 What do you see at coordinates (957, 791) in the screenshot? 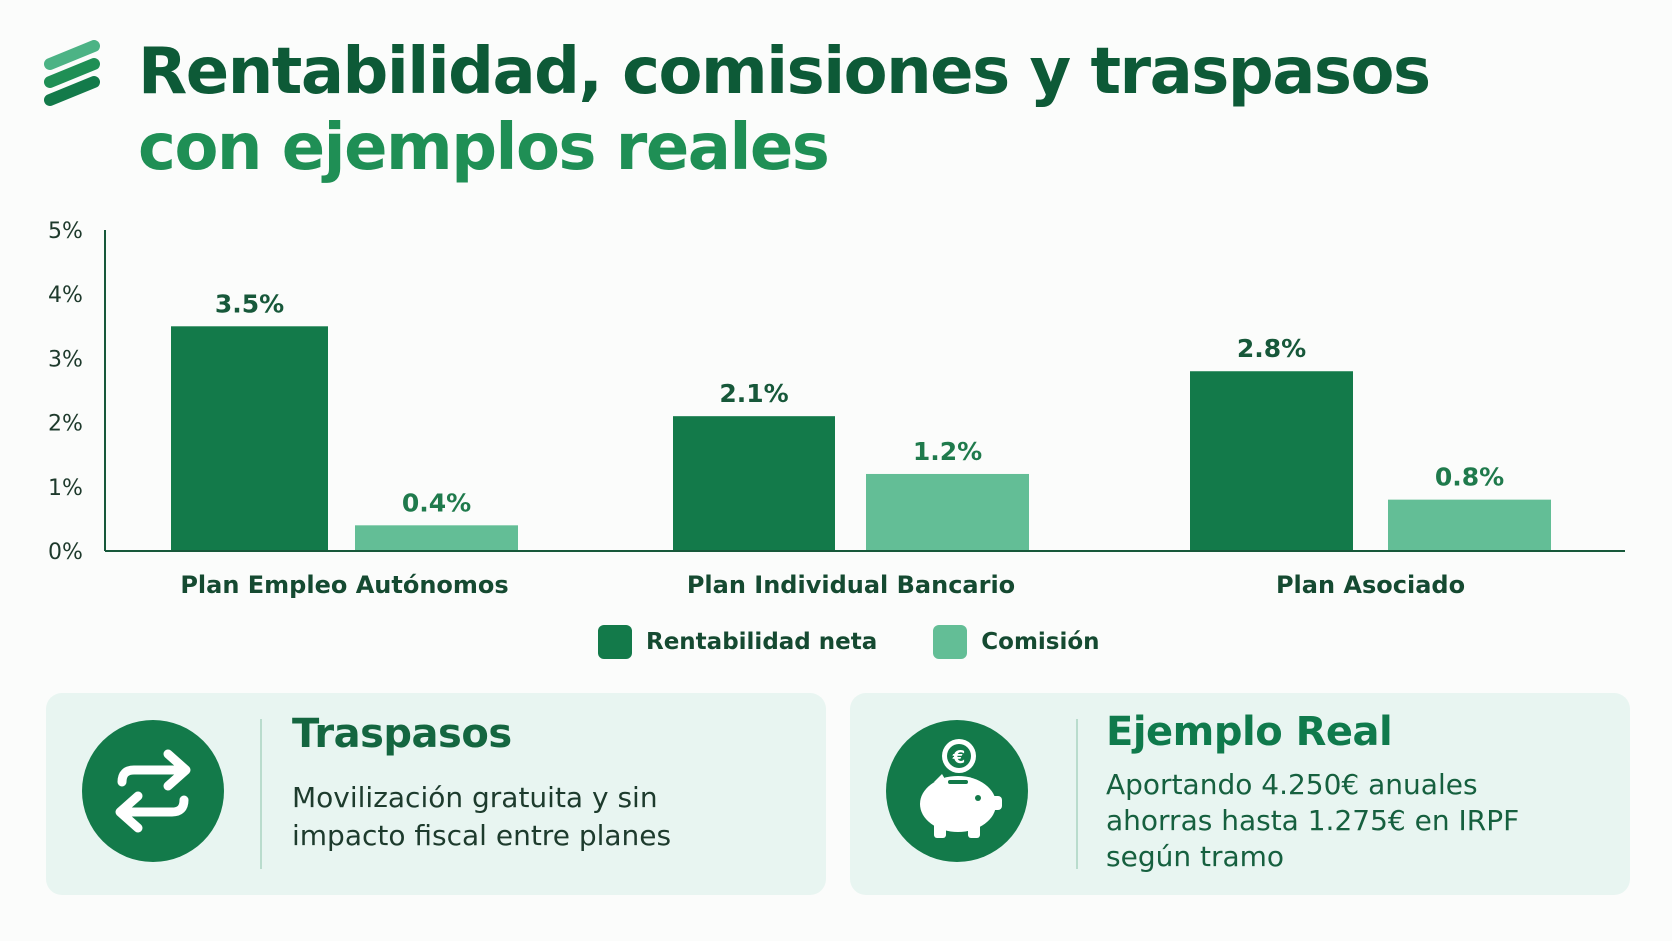
I see `piggy-bank-euro-icon: €` at bounding box center [957, 791].